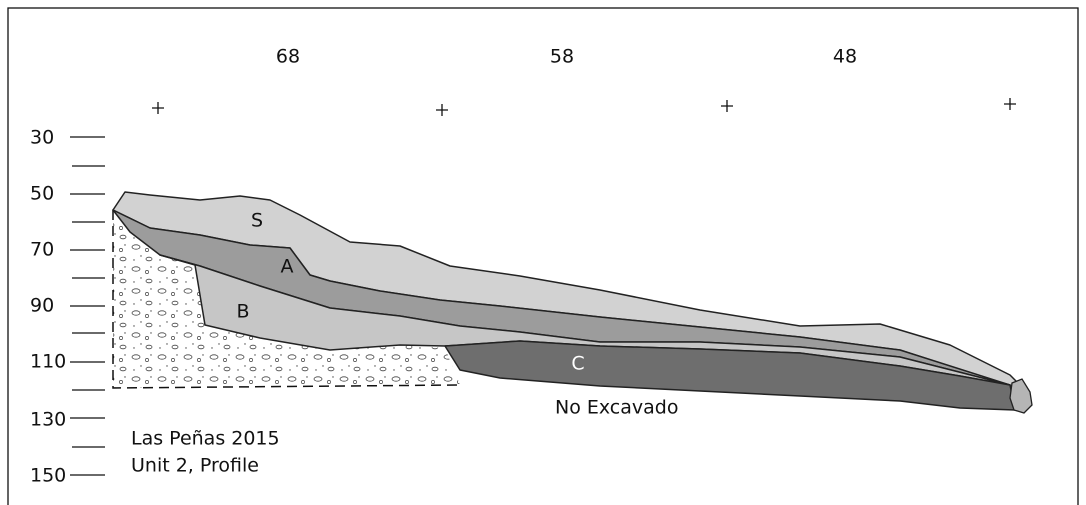 This screenshot has width=1086, height=505. What do you see at coordinates (195, 466) in the screenshot?
I see `caption: Unit 2, Profile` at bounding box center [195, 466].